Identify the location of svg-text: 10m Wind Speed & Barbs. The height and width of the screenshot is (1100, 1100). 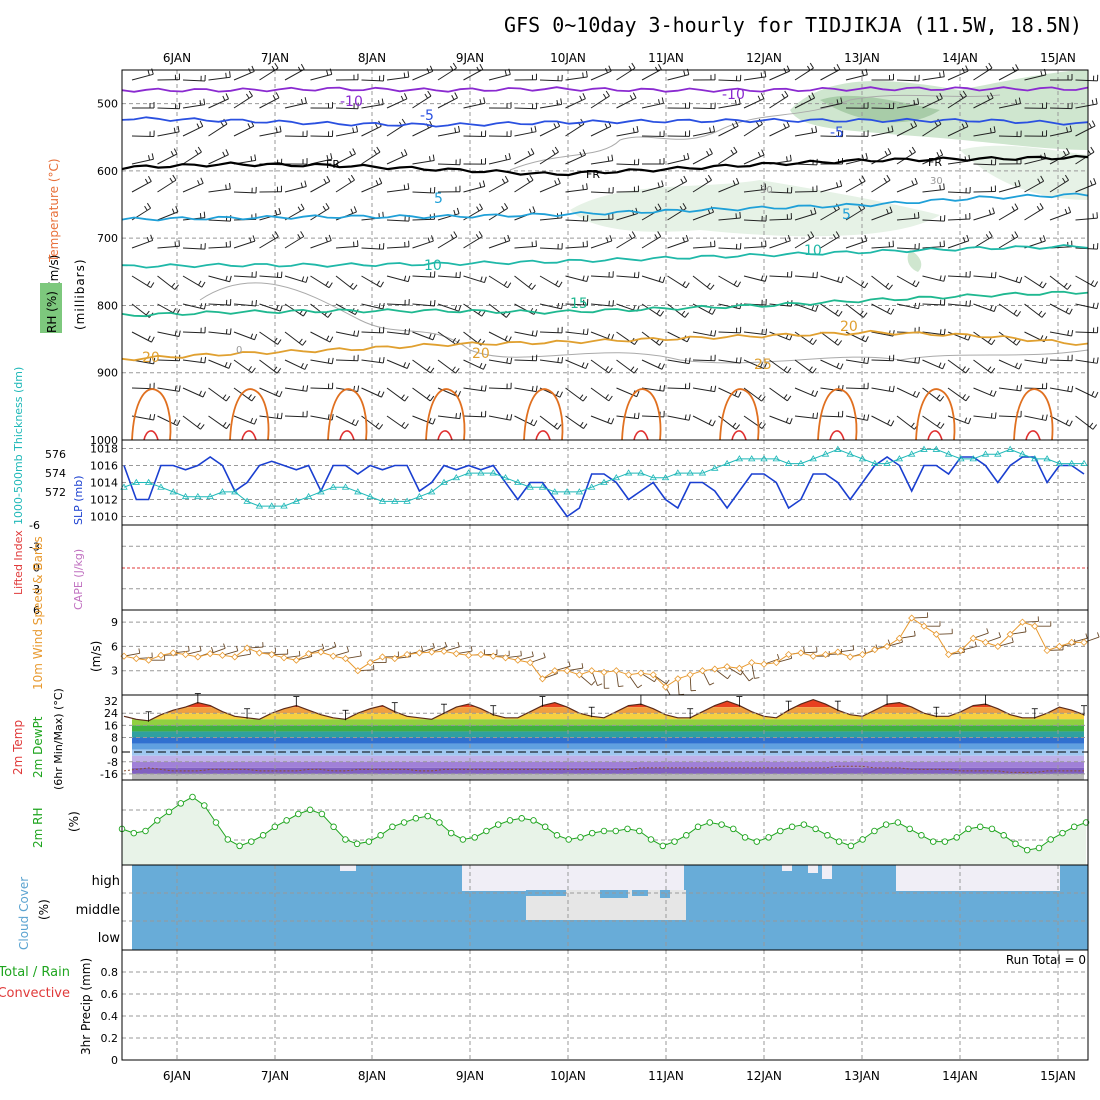
(38, 613).